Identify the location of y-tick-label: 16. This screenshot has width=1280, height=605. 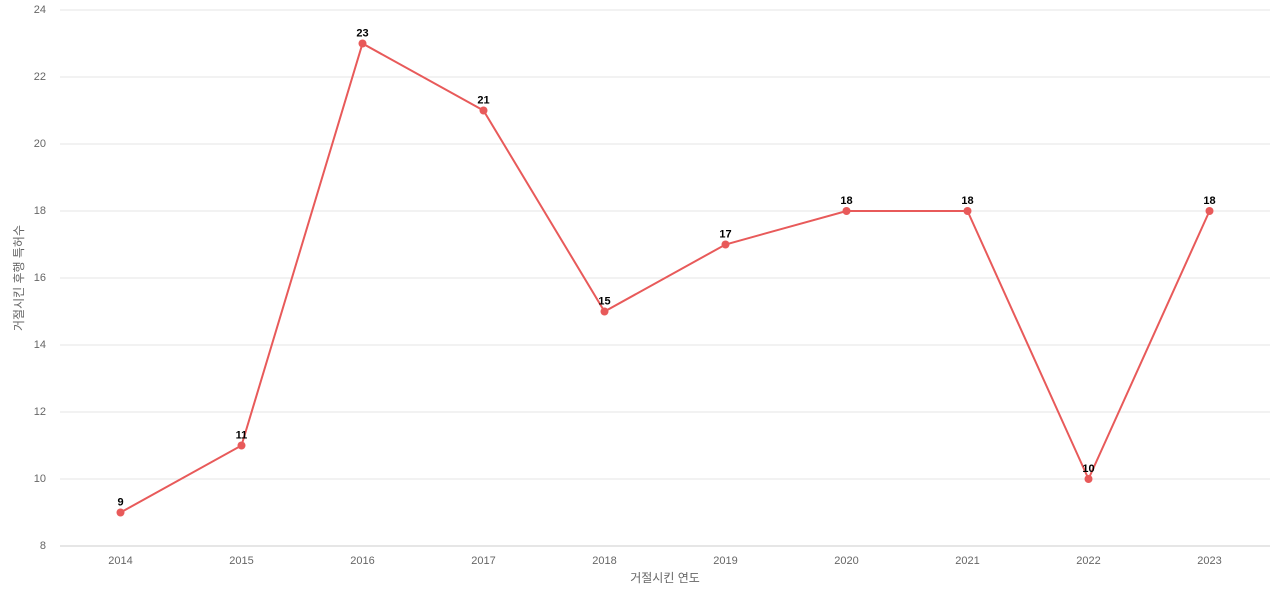
(40, 278).